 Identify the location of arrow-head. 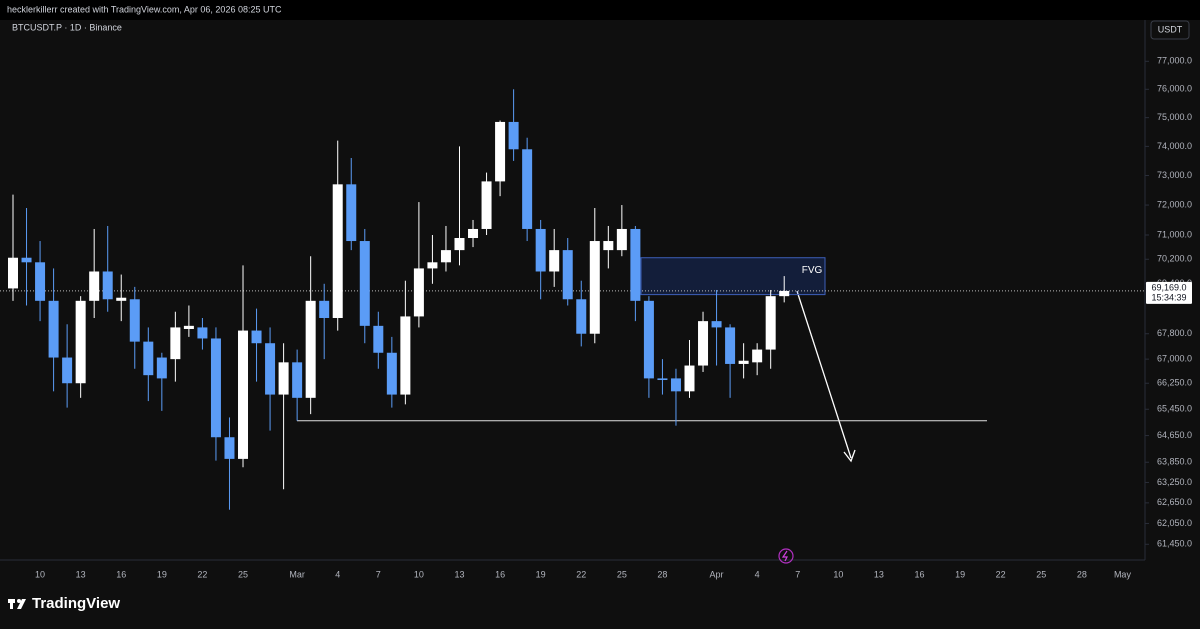
(849, 456).